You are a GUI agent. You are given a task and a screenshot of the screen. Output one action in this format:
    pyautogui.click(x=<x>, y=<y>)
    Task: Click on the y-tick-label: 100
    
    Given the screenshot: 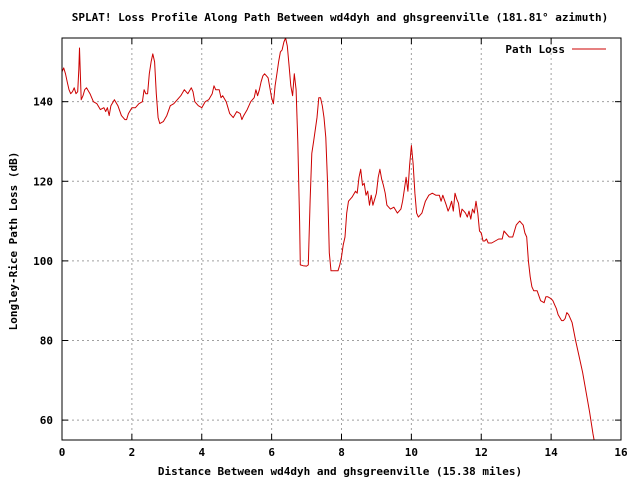 What is the action you would take?
    pyautogui.click(x=43, y=261)
    